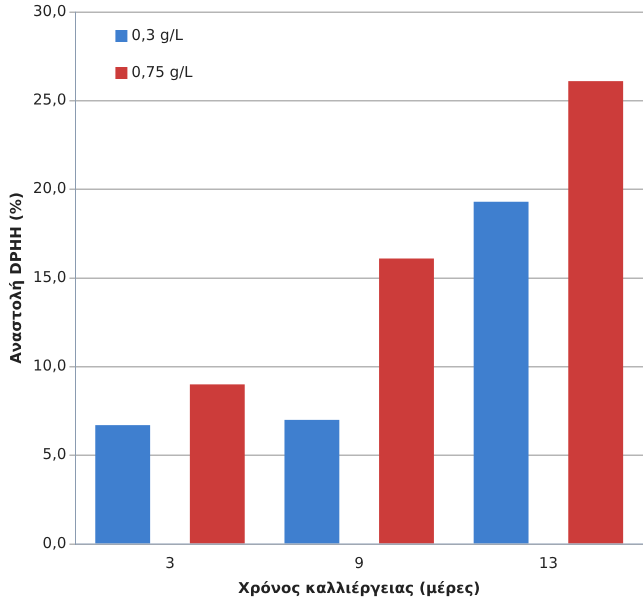  What do you see at coordinates (54, 543) in the screenshot?
I see `y-tick-label: 0,0` at bounding box center [54, 543].